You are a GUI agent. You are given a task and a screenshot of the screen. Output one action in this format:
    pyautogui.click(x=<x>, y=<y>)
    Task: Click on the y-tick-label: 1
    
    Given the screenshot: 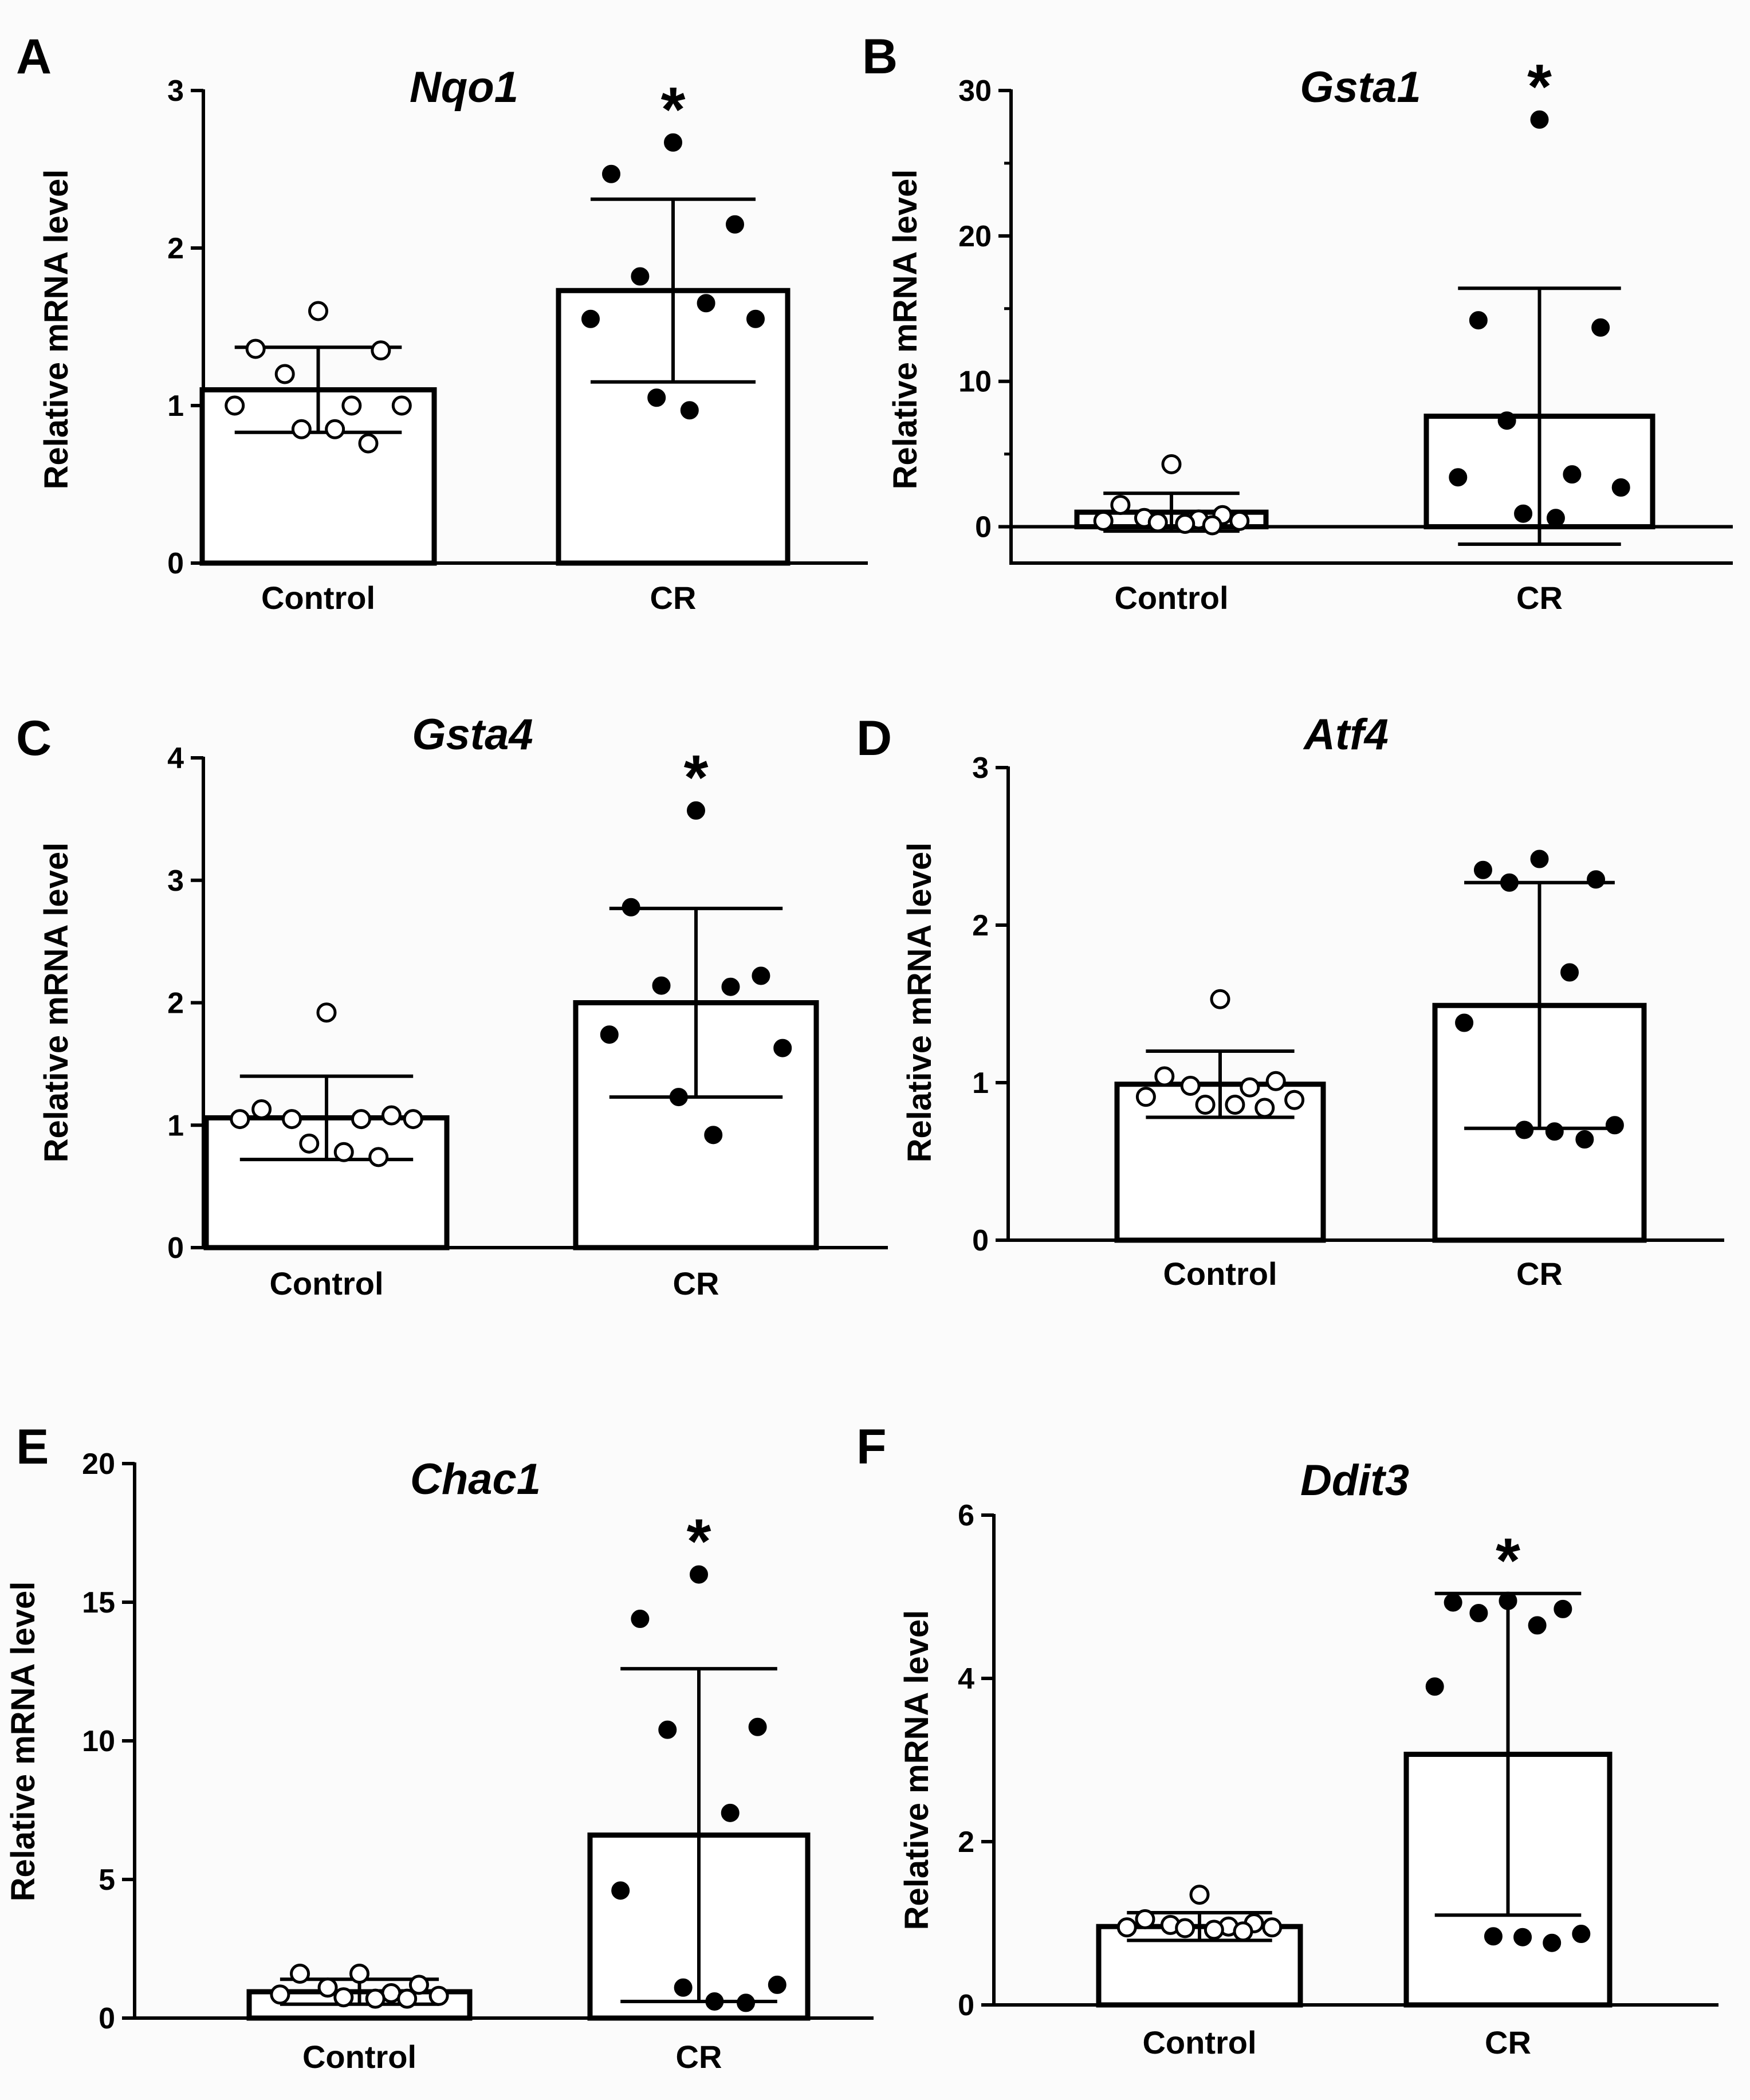 What is the action you would take?
    pyautogui.click(x=980, y=1083)
    